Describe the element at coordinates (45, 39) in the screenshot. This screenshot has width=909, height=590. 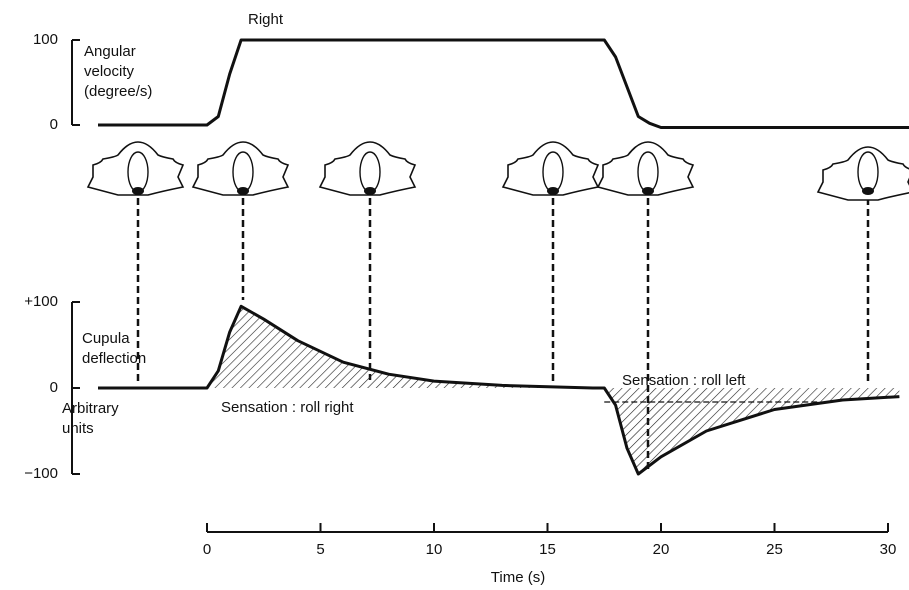
I see `y-tick-label: 100` at that location.